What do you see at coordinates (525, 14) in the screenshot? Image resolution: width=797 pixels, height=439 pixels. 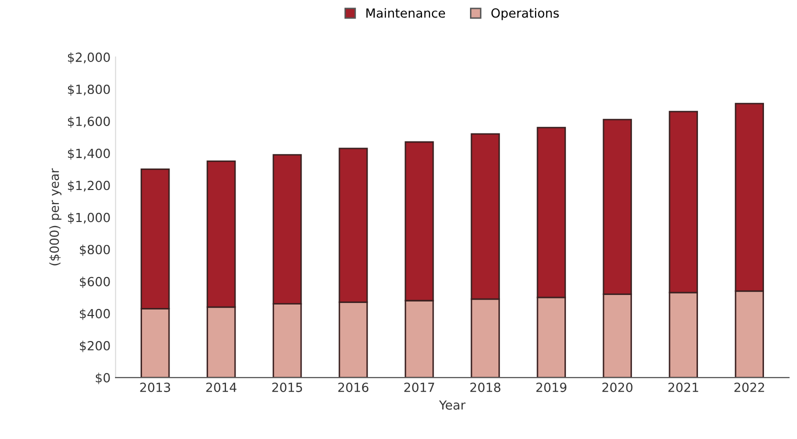 I see `legend-label: Operations` at bounding box center [525, 14].